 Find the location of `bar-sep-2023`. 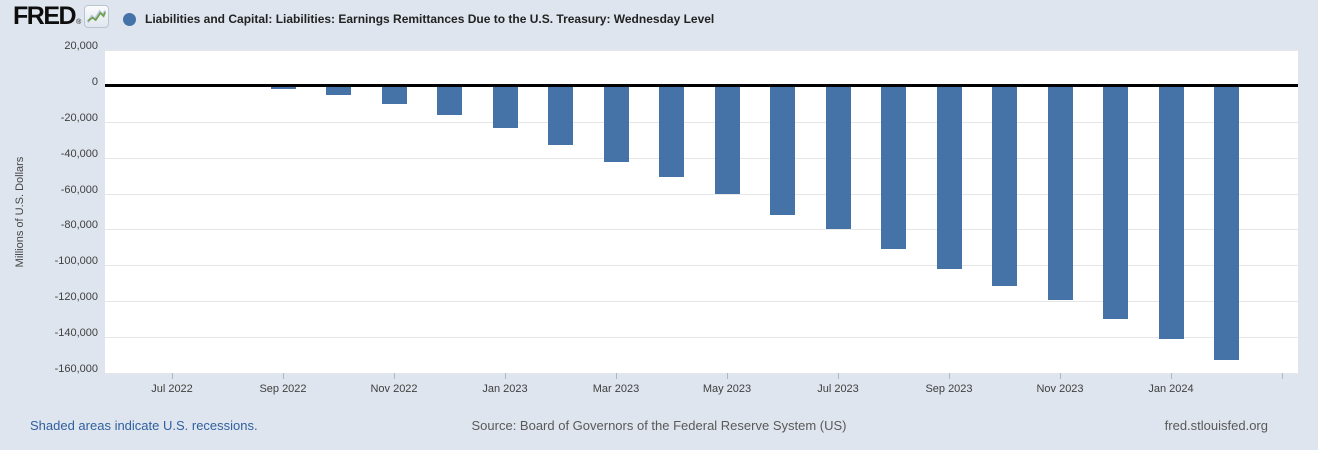

bar-sep-2023 is located at coordinates (949, 177).